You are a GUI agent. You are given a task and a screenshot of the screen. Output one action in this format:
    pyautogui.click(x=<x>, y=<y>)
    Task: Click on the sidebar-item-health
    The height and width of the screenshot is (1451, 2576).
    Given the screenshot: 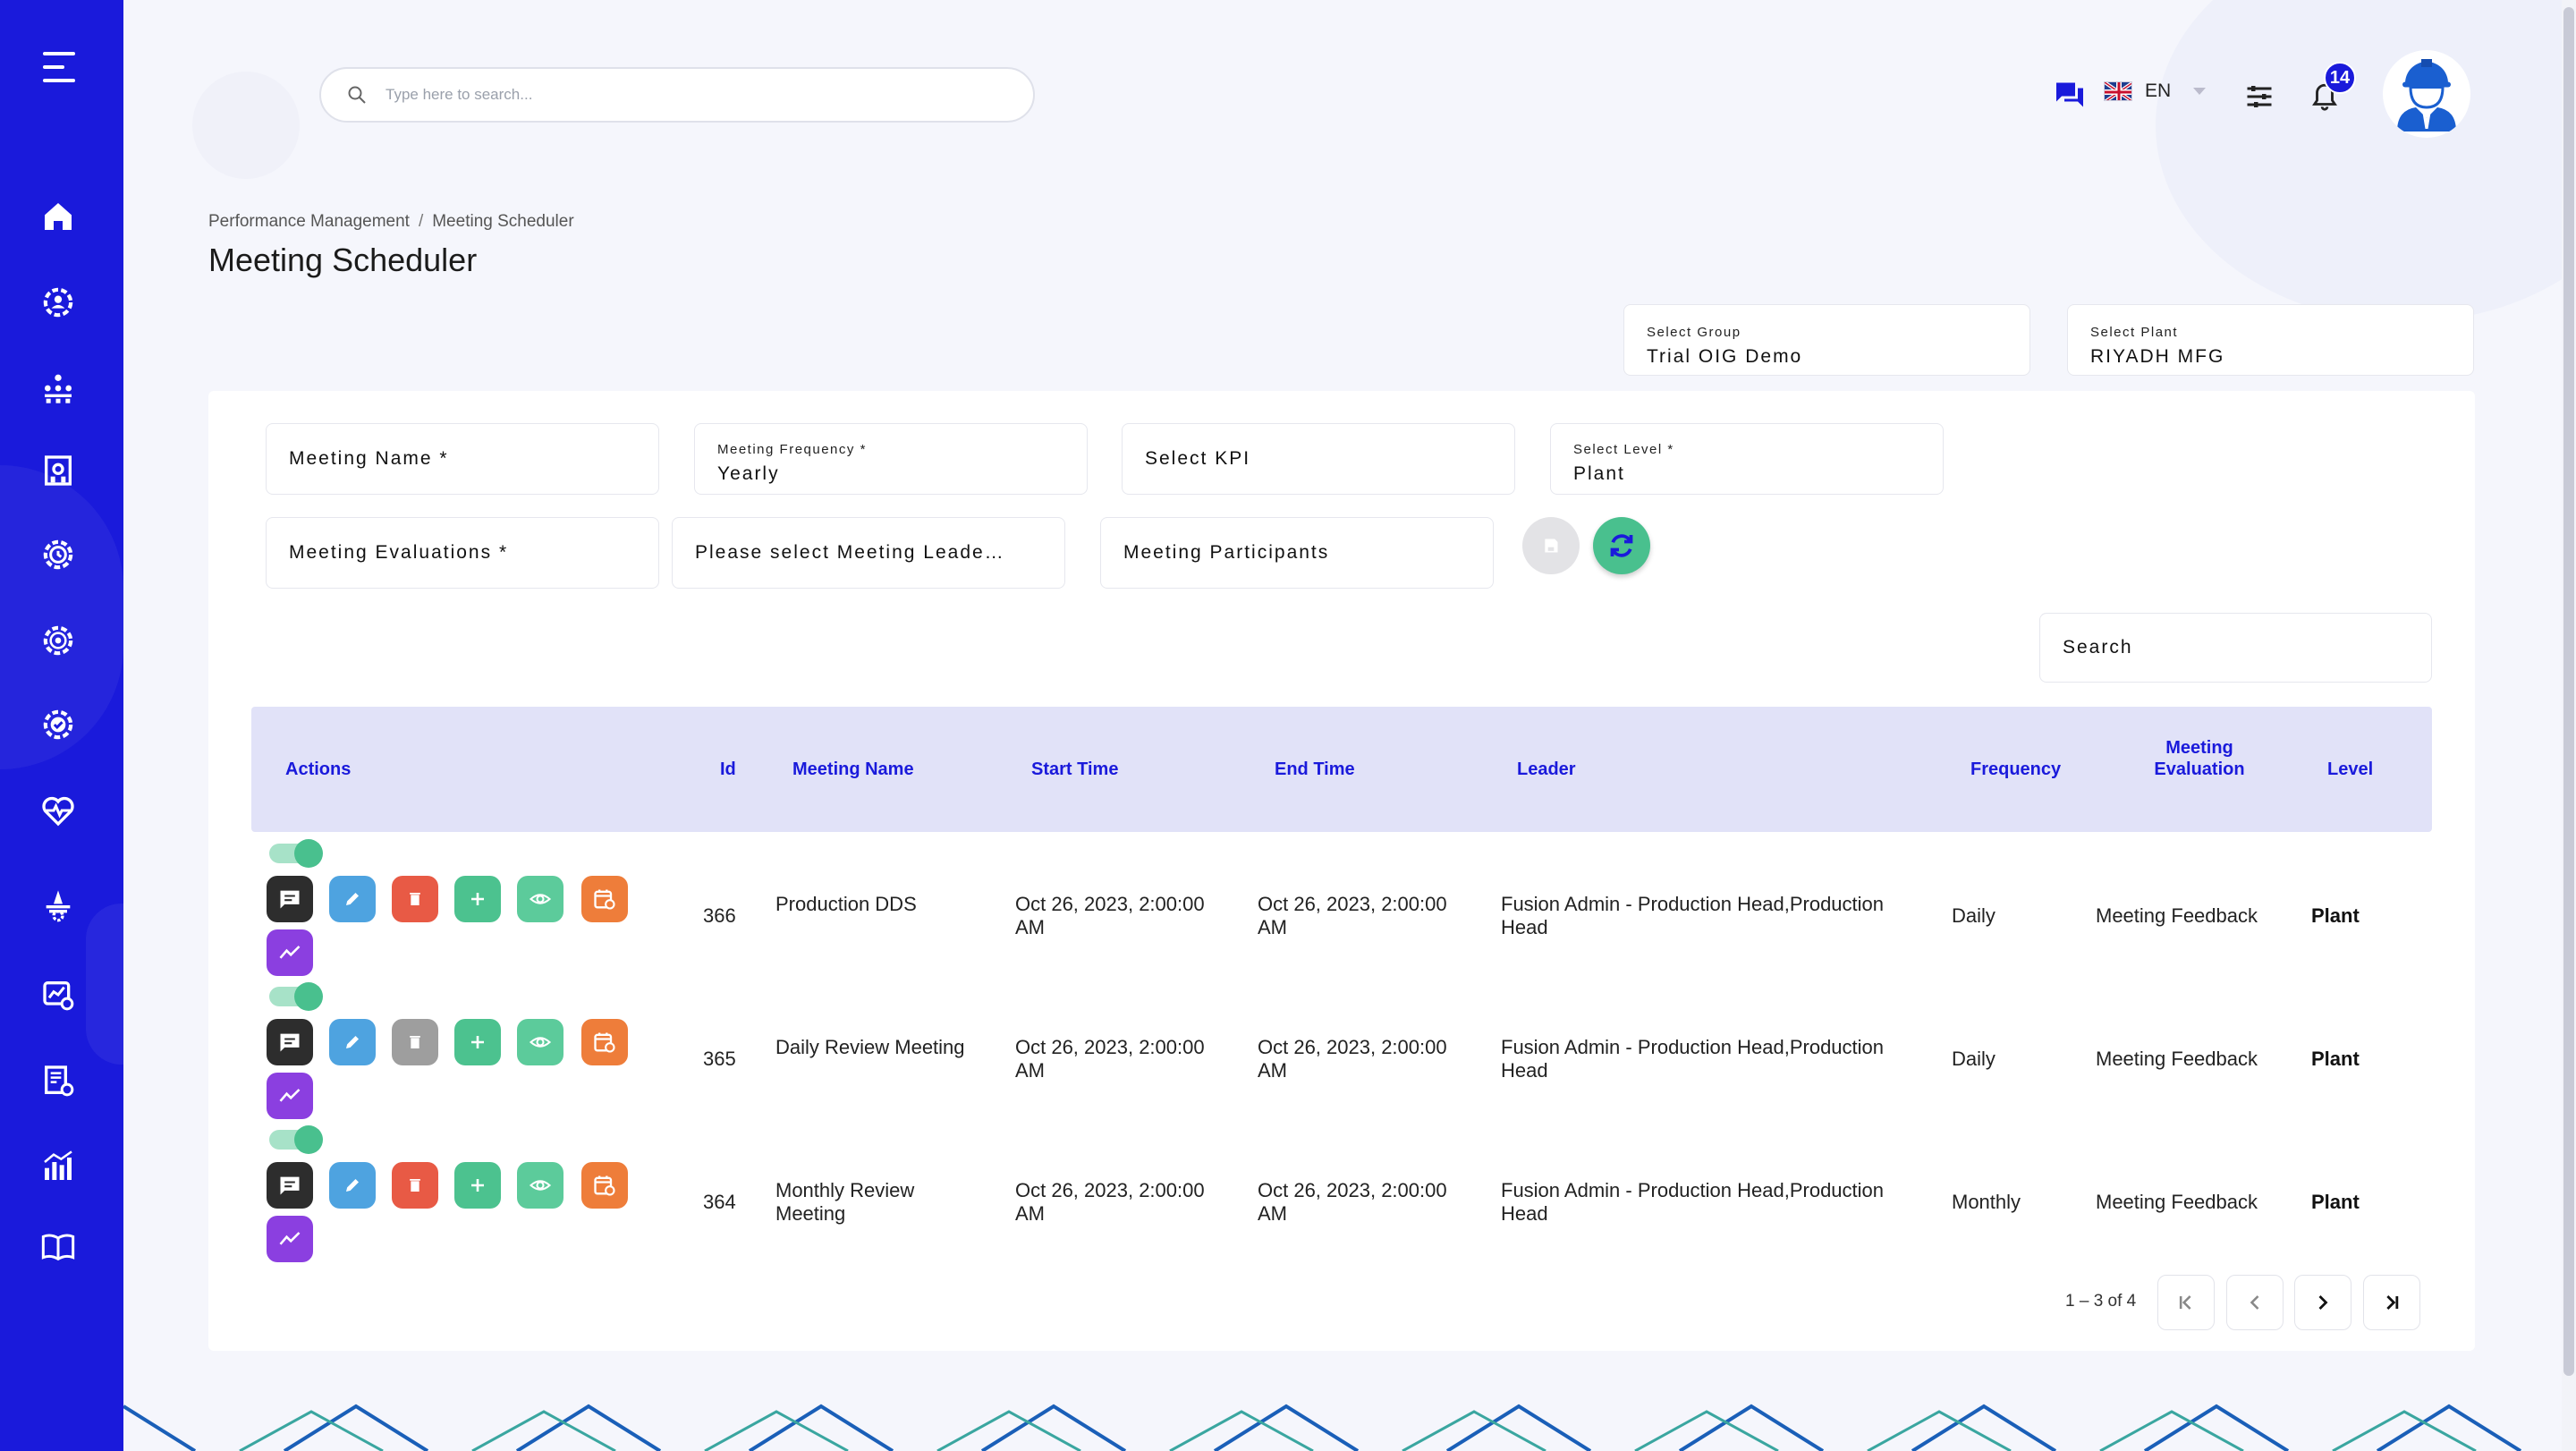 What is the action you would take?
    pyautogui.click(x=58, y=810)
    